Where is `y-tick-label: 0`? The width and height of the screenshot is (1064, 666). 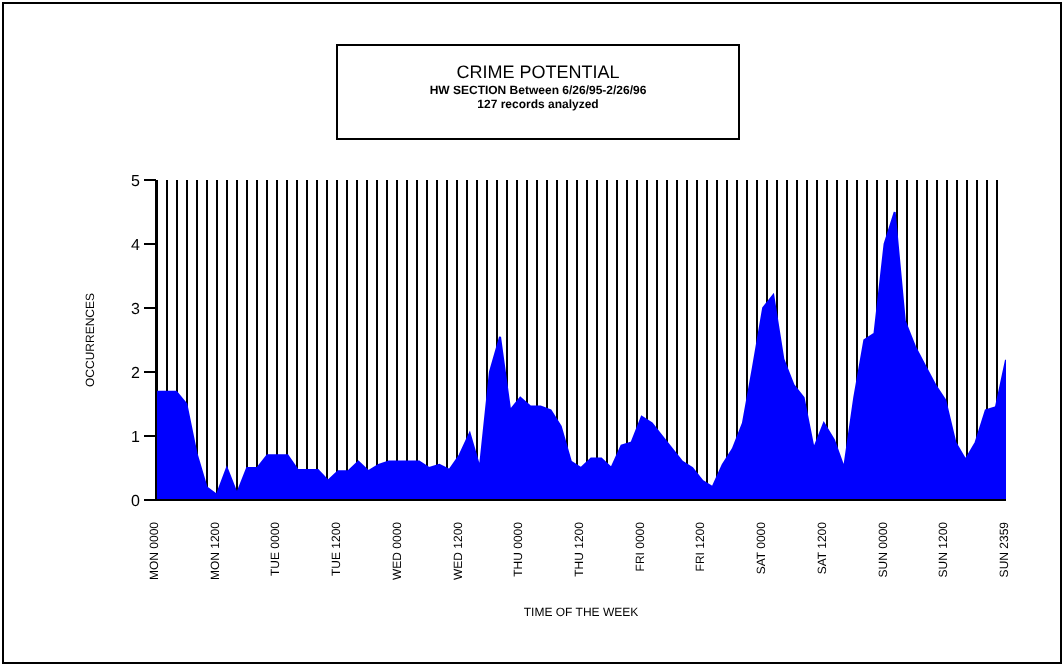
y-tick-label: 0 is located at coordinates (136, 500).